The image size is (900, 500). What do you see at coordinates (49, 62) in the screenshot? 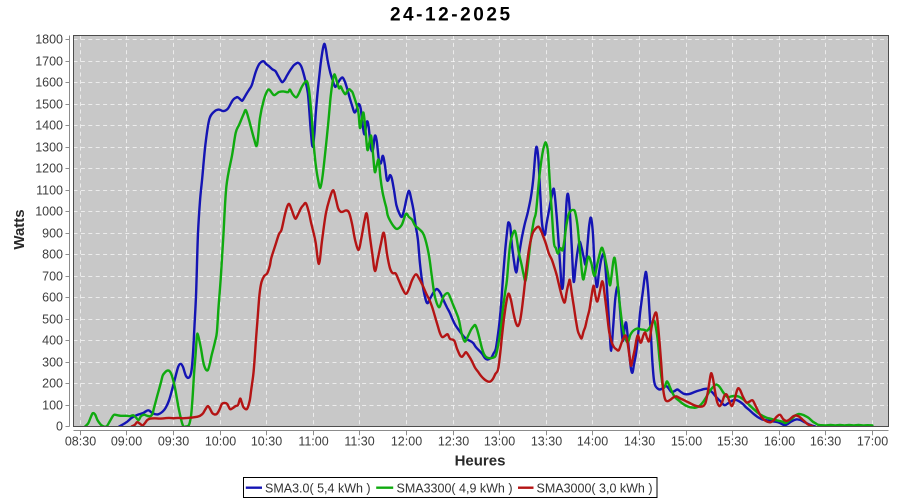
I see `svg-text: 1700` at bounding box center [49, 62].